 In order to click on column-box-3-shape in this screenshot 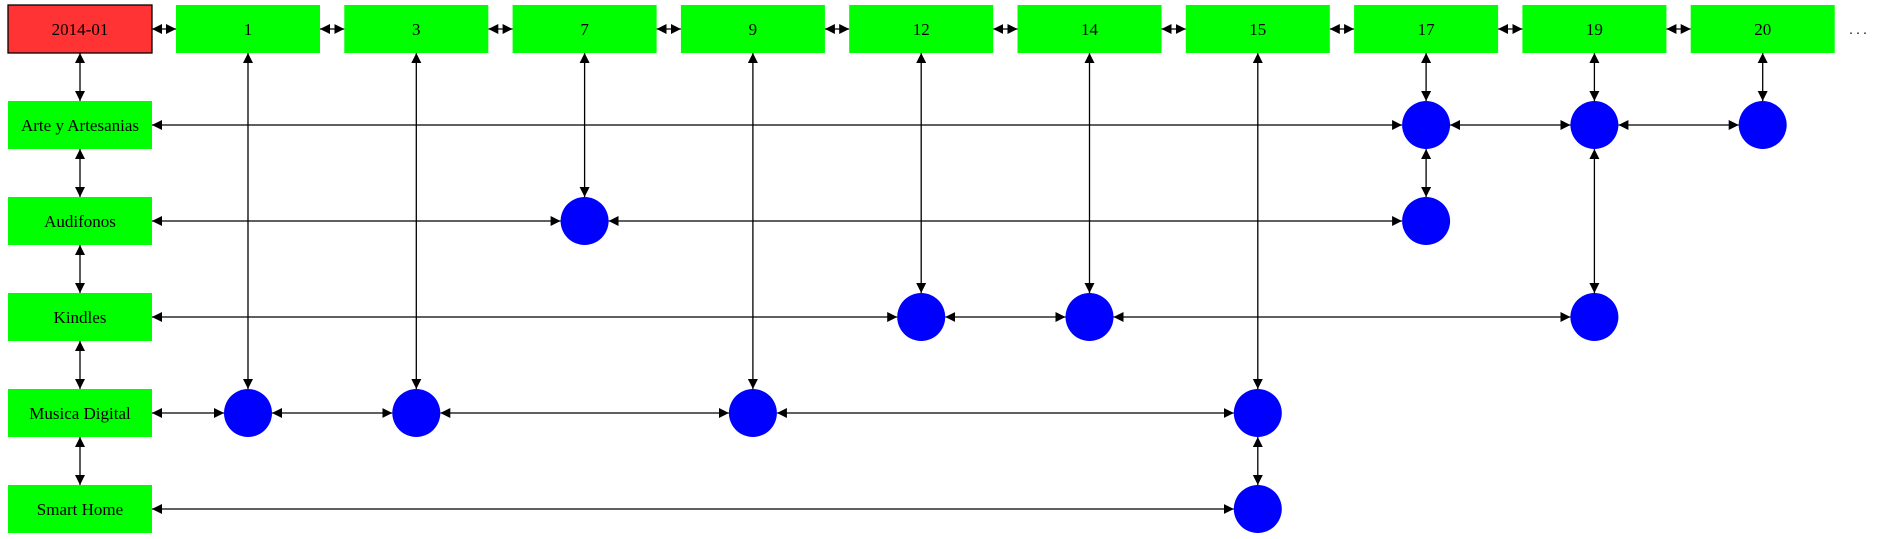, I will do `click(416, 29)`.